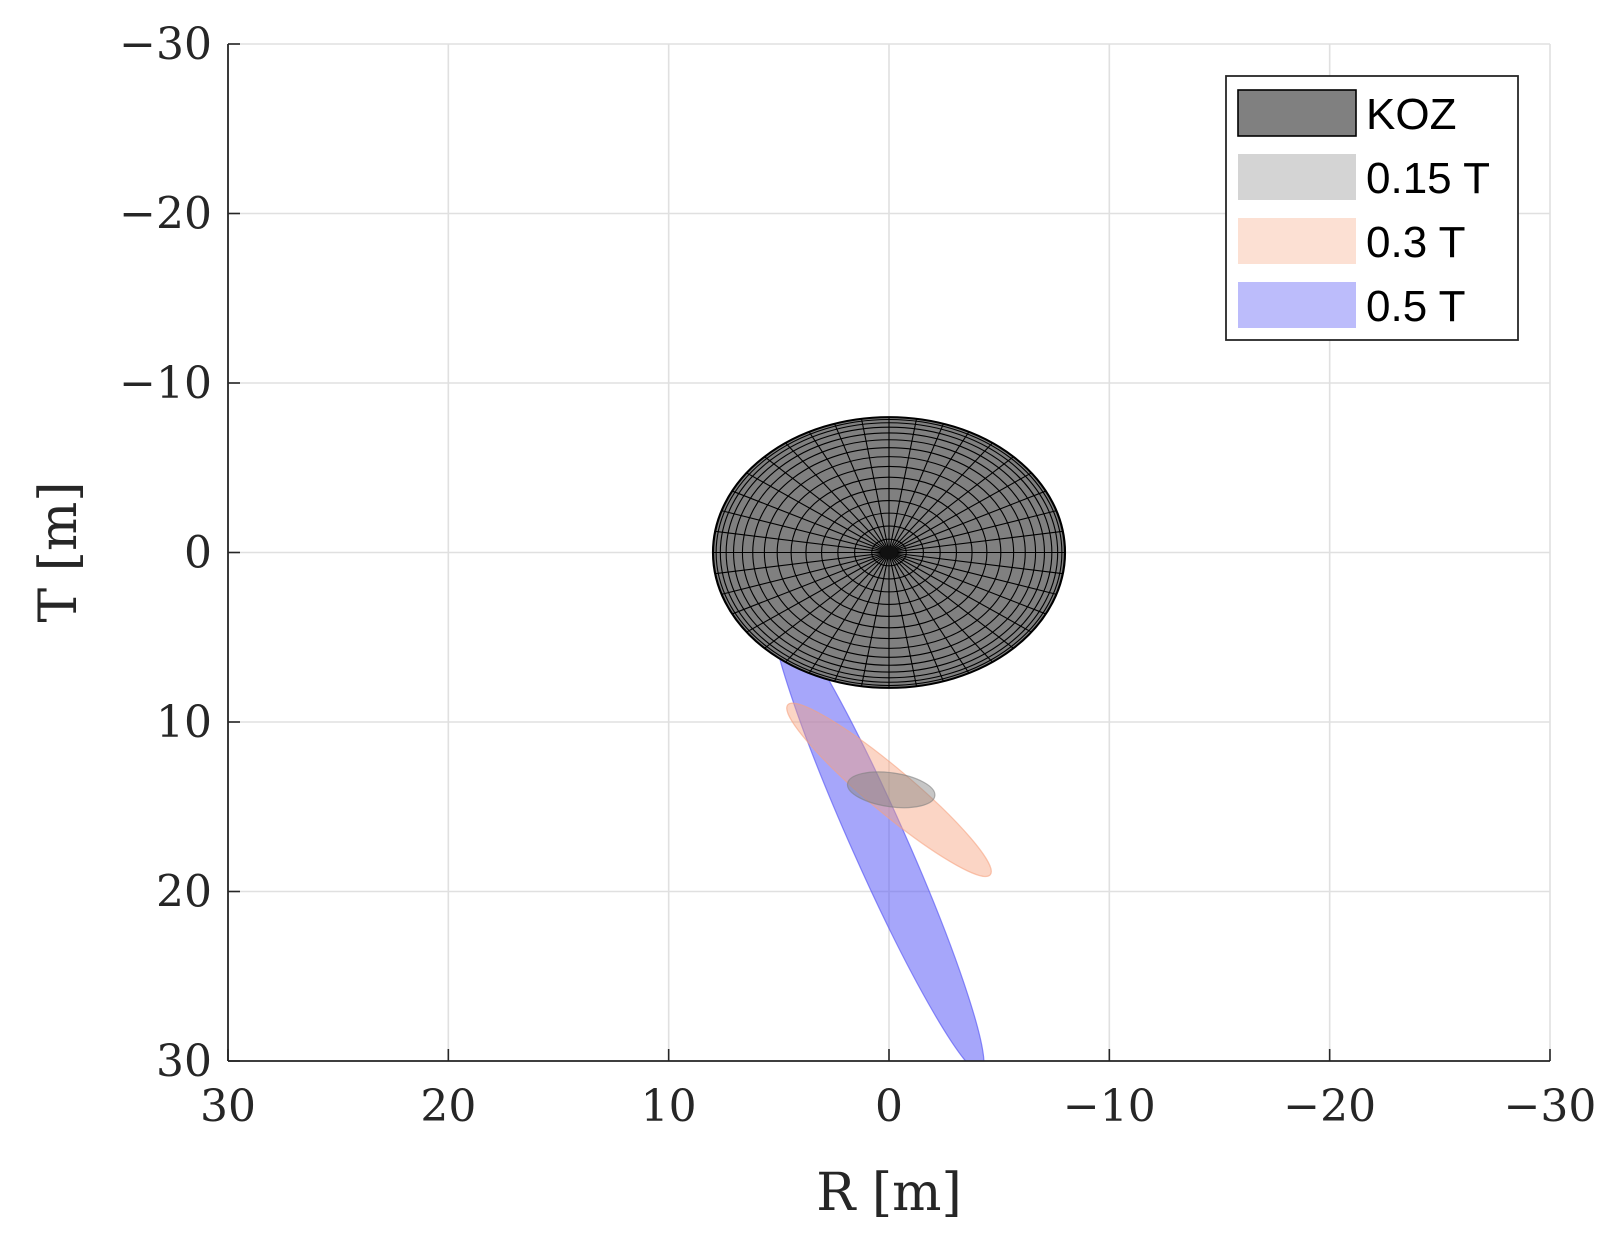 The height and width of the screenshot is (1240, 1614). What do you see at coordinates (184, 722) in the screenshot?
I see `y-tick-label: 10` at bounding box center [184, 722].